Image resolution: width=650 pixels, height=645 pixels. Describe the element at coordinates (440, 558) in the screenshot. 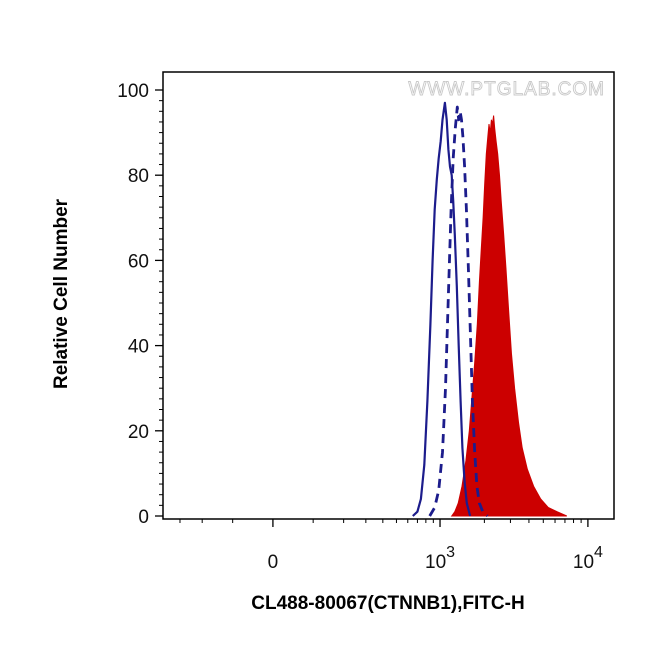

I see `x-tick-label: 10³` at that location.